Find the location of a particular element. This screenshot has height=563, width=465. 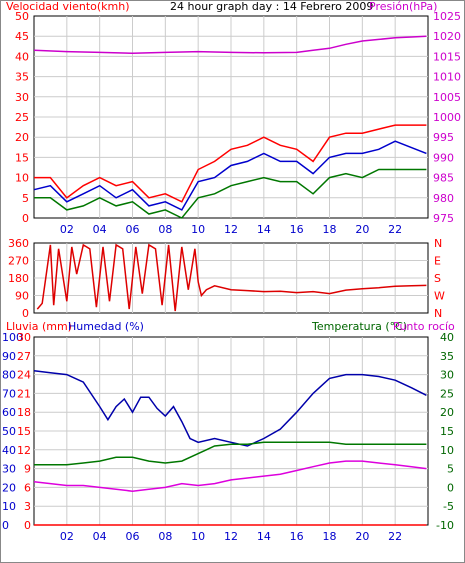

y2-tick-label: 1025 is located at coordinates (447, 16).